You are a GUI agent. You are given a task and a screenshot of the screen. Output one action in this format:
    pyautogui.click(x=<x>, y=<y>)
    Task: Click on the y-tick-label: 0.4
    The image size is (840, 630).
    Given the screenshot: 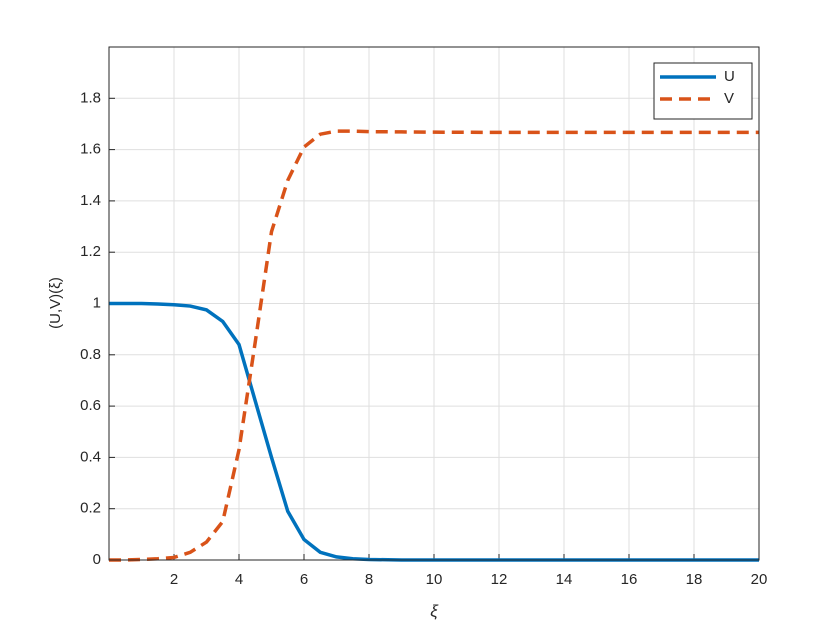 What is the action you would take?
    pyautogui.click(x=90, y=456)
    